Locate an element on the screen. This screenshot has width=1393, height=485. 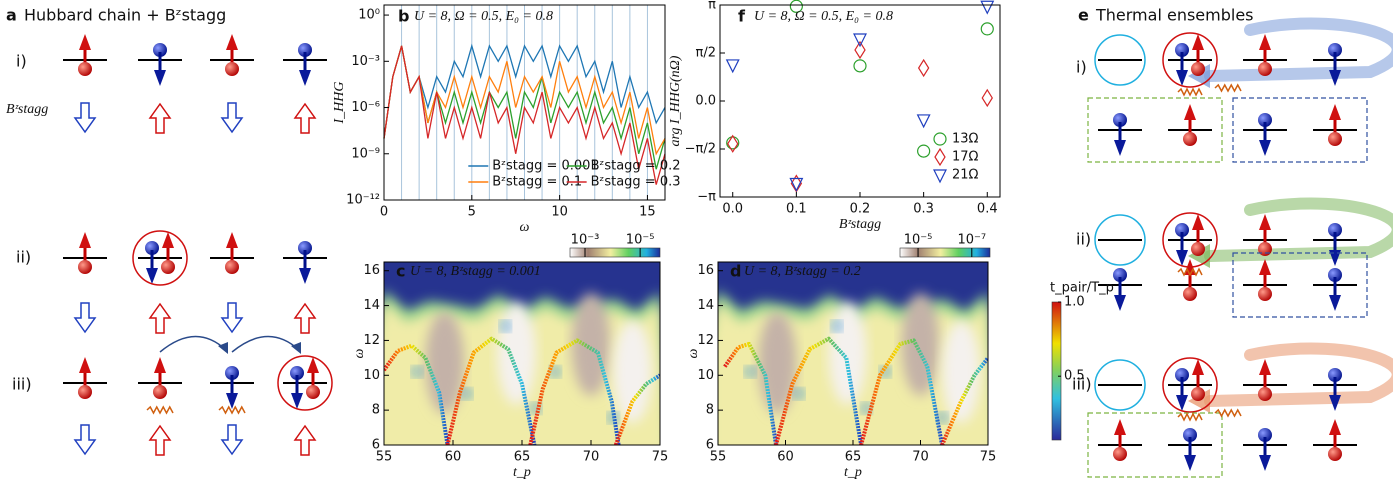
x-tick-label: 0.4 is located at coordinates (987, 209).